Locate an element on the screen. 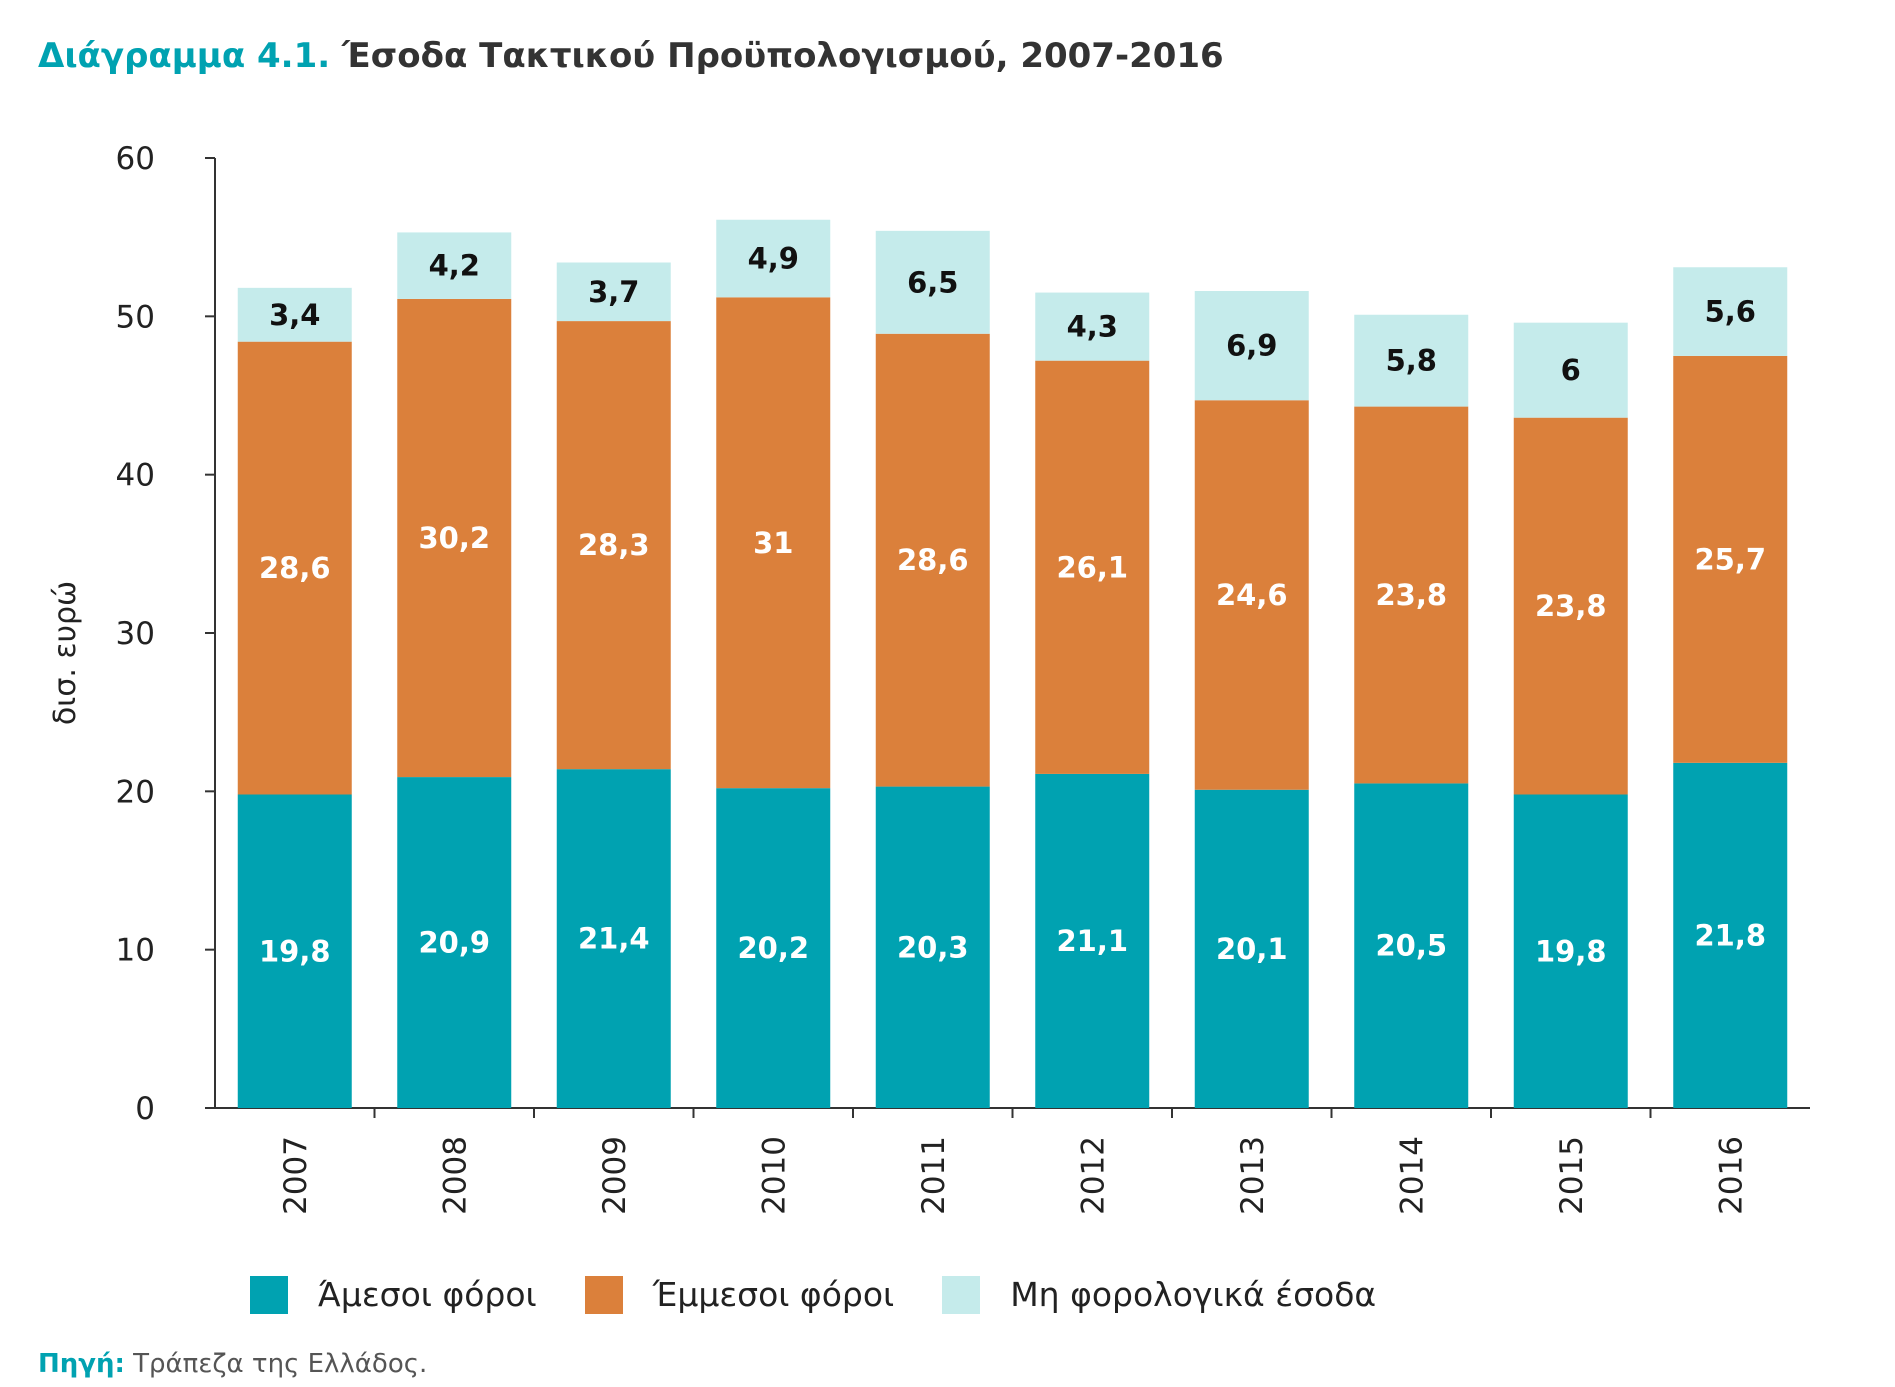  data-label-nontax-2016: 5,6 is located at coordinates (1730, 312).